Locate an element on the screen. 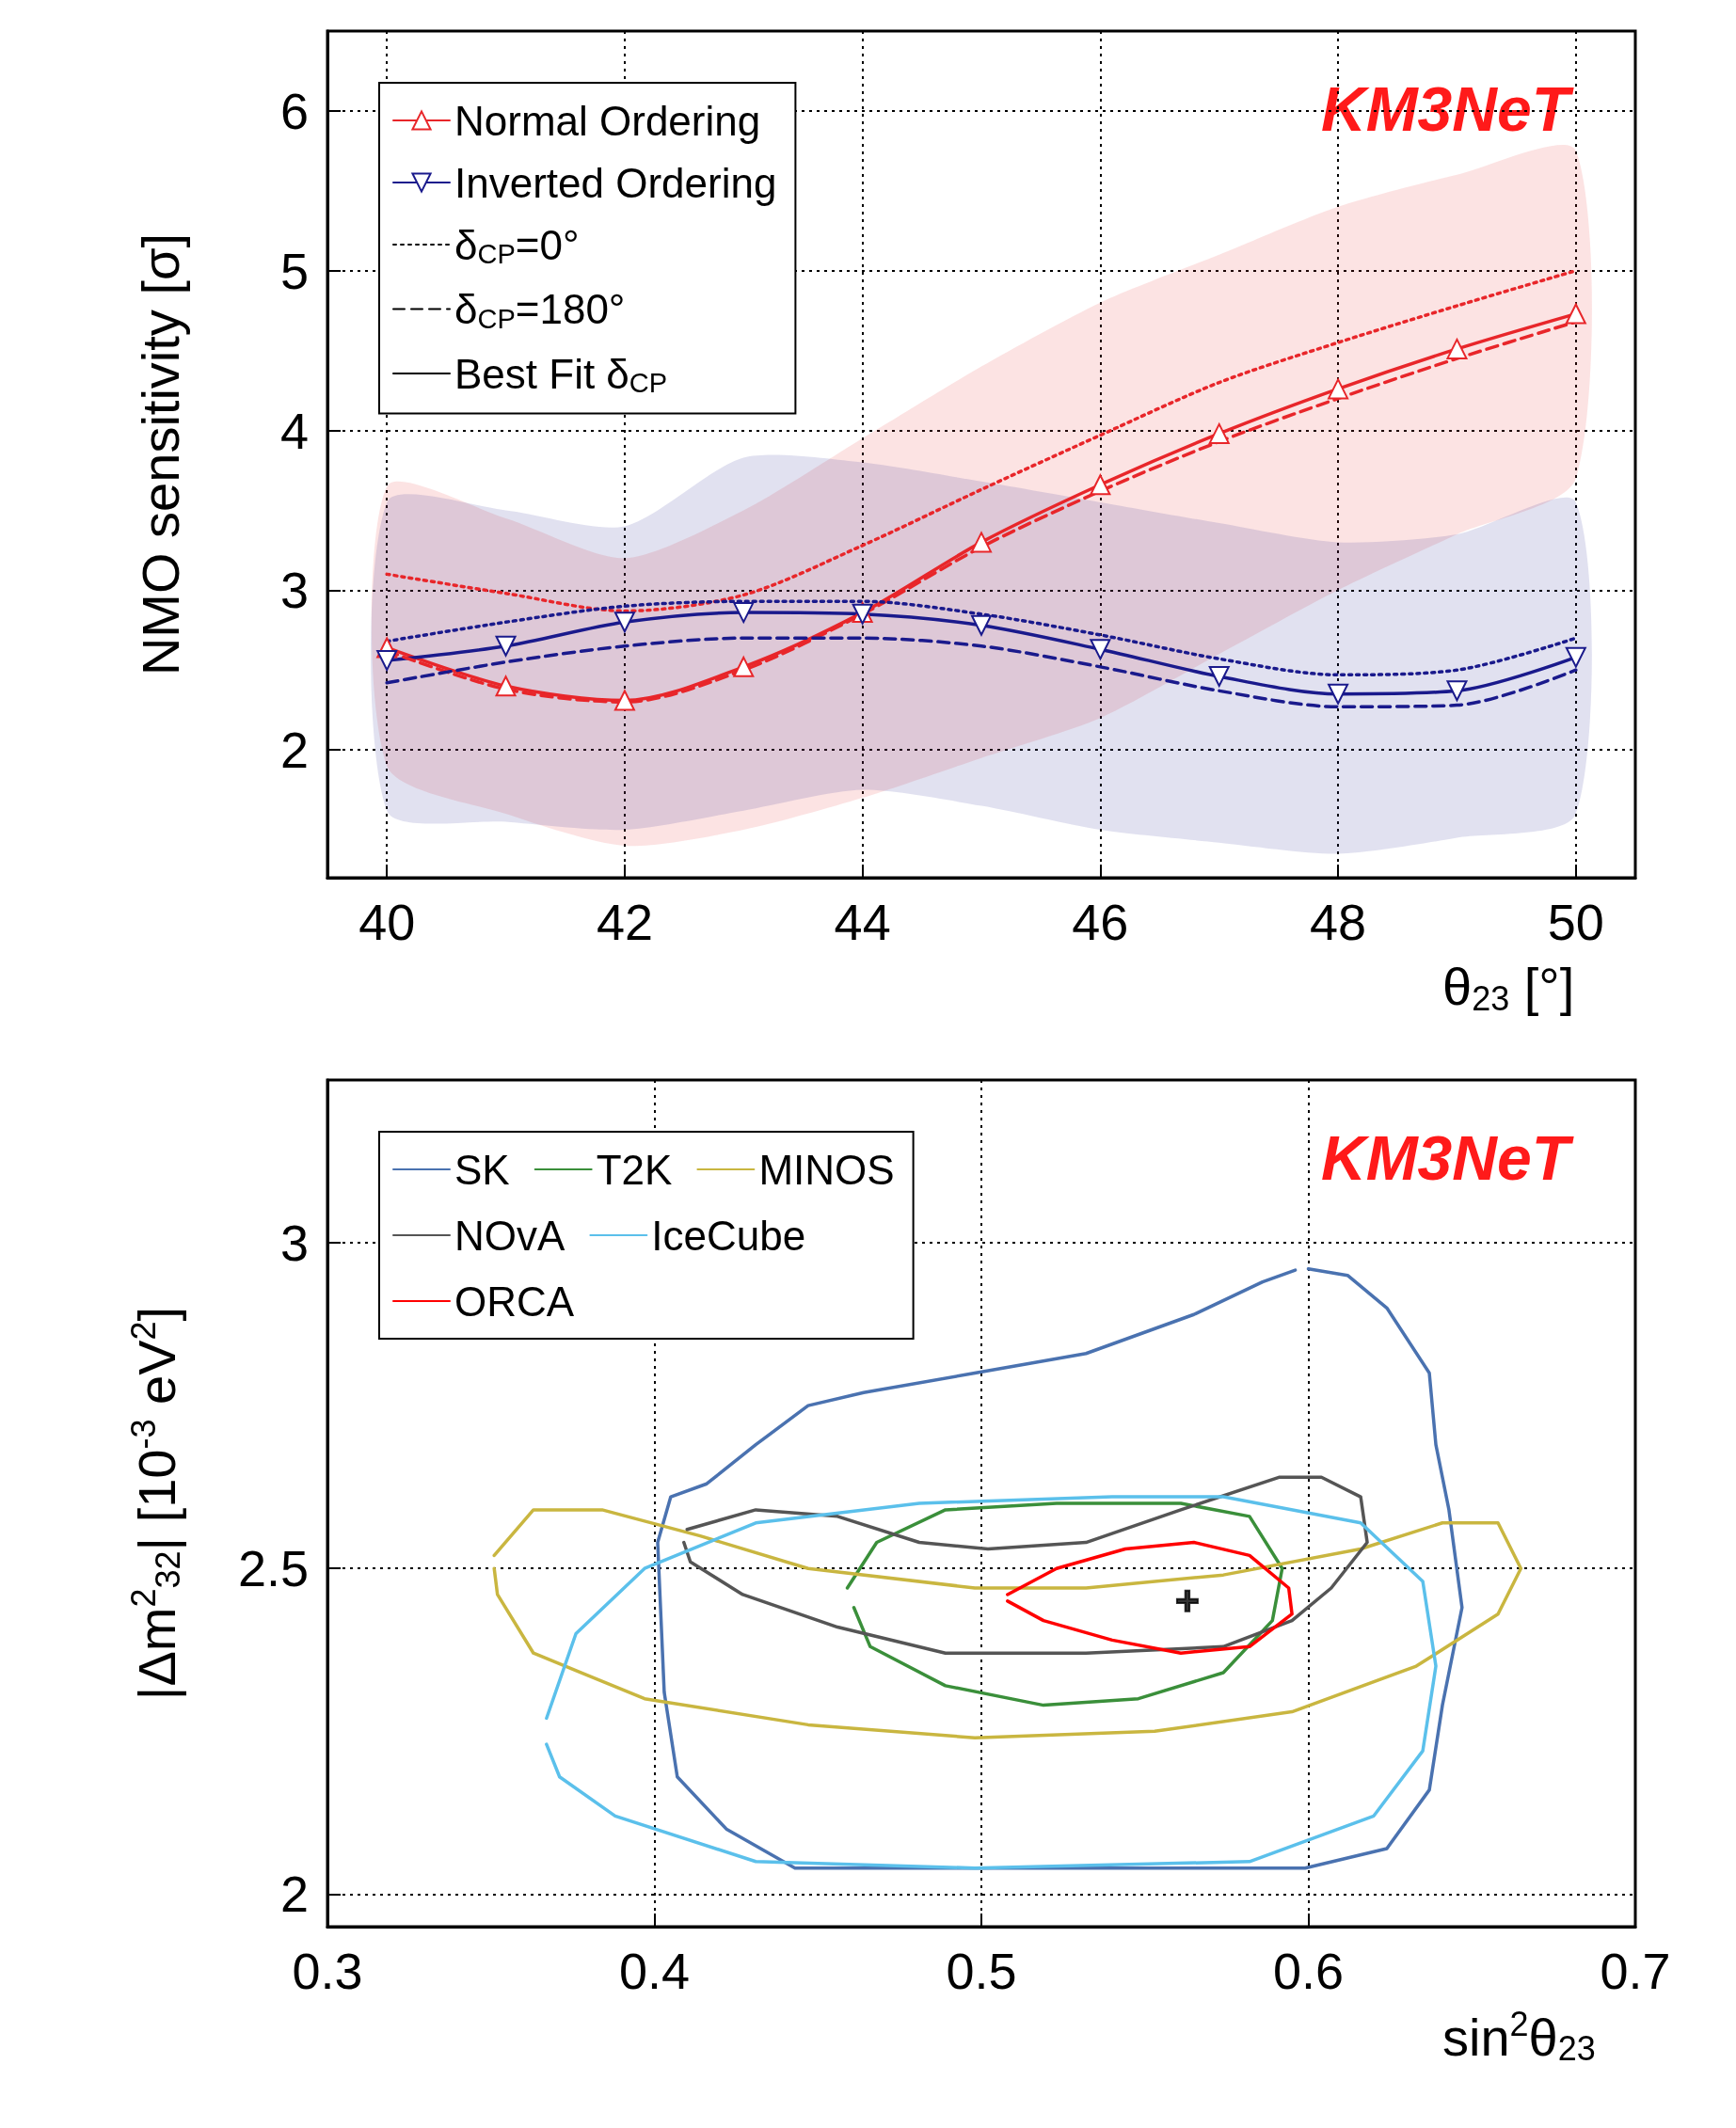  x-tick-label: 42 is located at coordinates (624, 922).